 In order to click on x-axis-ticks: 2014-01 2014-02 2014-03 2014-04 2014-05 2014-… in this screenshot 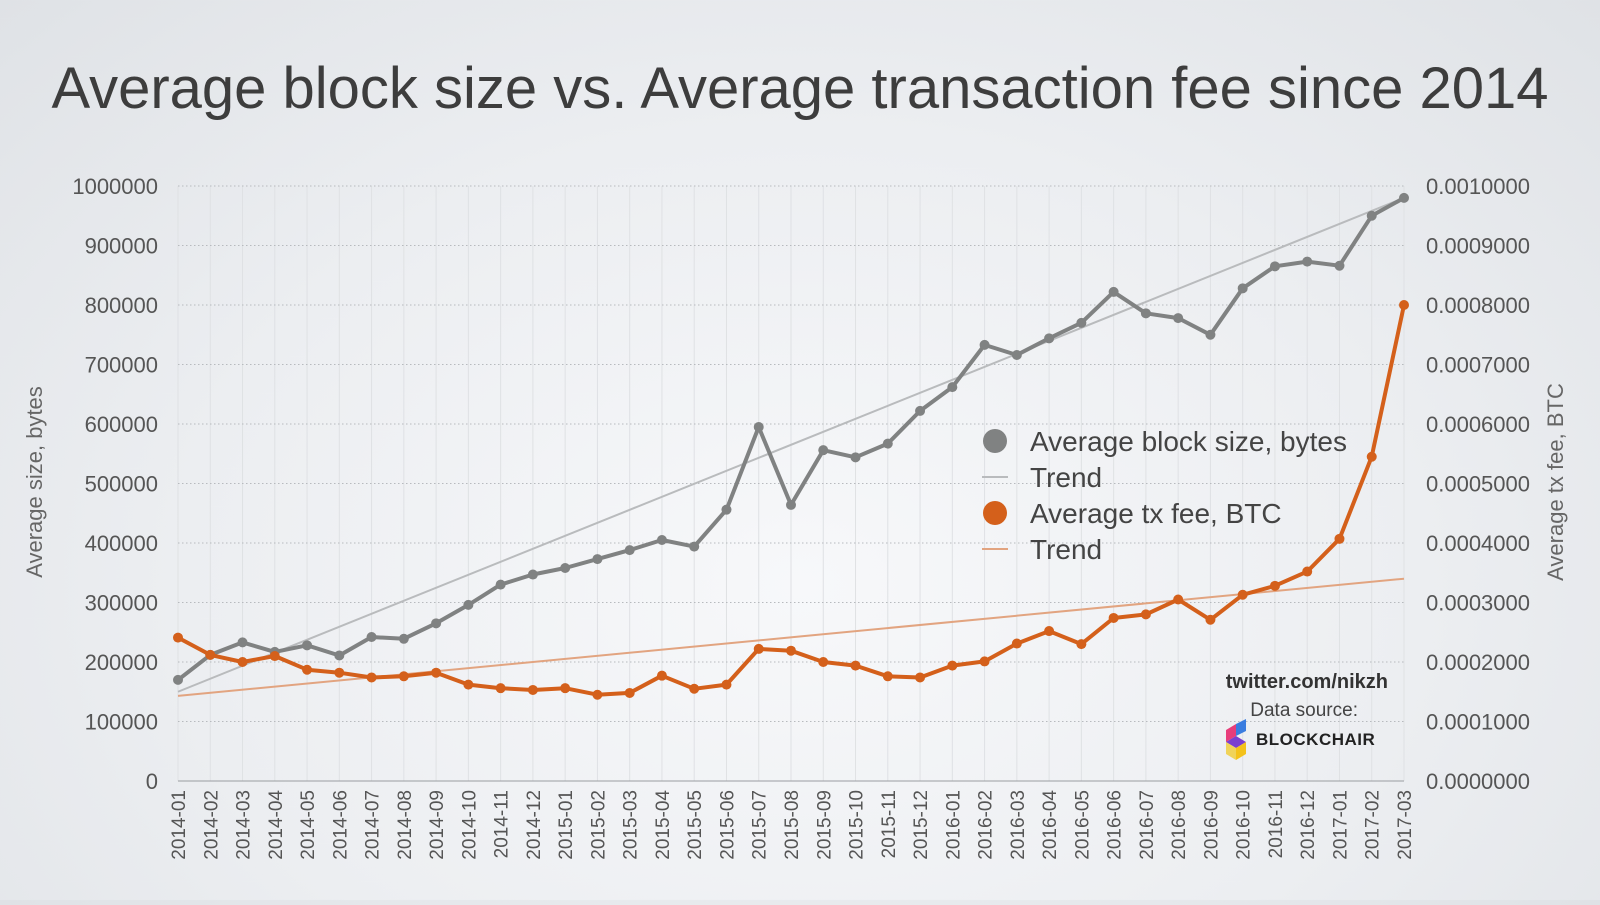, I will do `click(792, 825)`.